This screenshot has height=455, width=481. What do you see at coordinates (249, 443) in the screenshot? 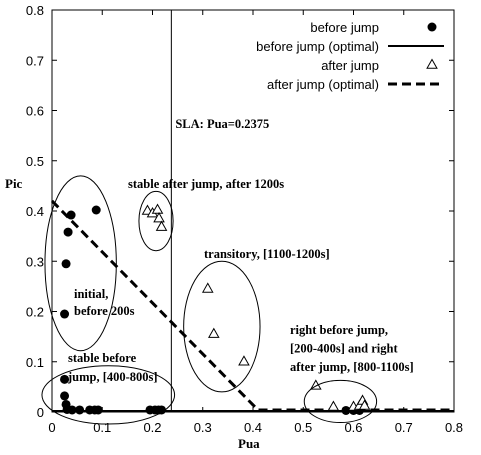
I see `x-axis-title: Pua` at bounding box center [249, 443].